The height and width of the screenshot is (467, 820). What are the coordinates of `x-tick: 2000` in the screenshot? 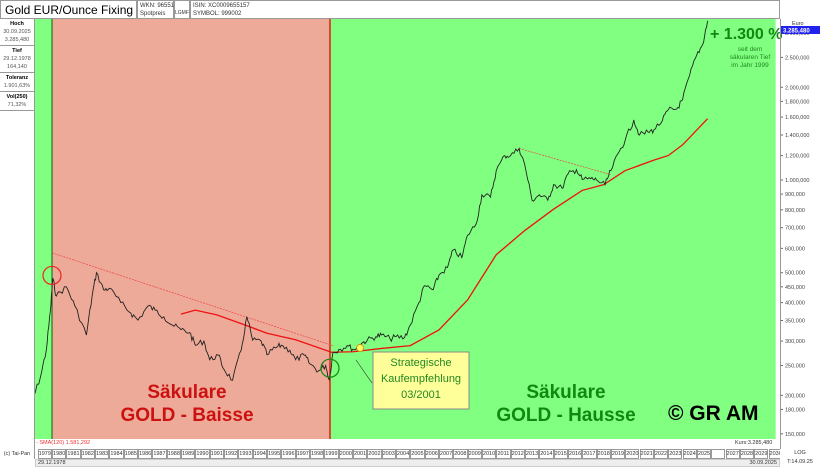 It's located at (345, 454).